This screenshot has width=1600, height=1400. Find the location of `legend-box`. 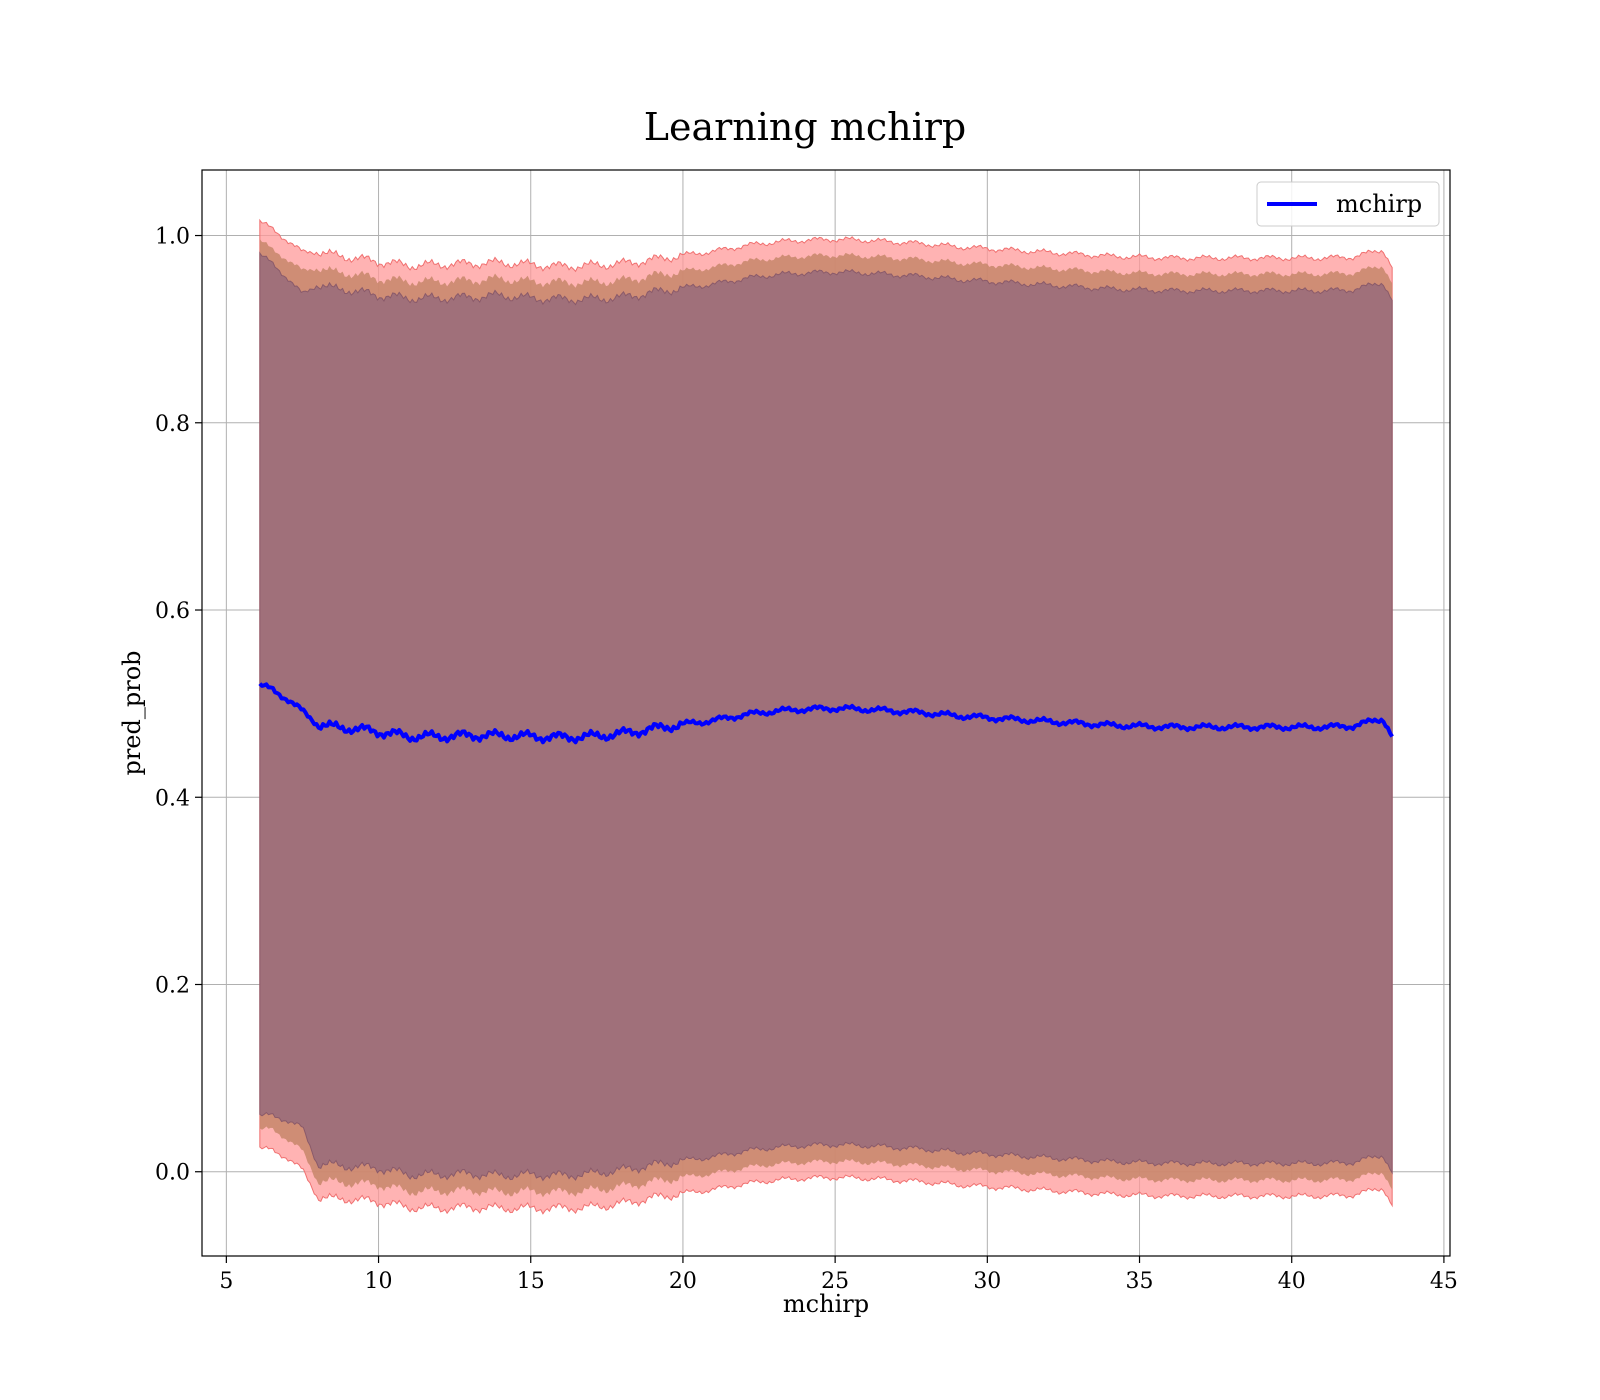

legend-box is located at coordinates (1348, 204).